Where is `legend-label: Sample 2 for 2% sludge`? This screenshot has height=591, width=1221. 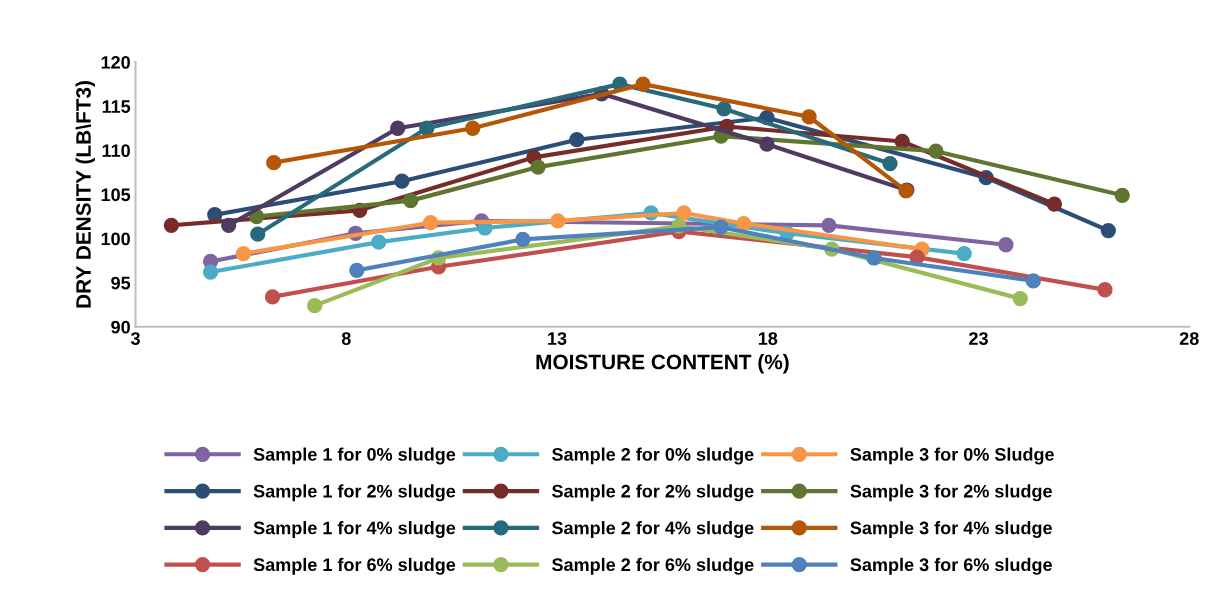 legend-label: Sample 2 for 2% sludge is located at coordinates (653, 493).